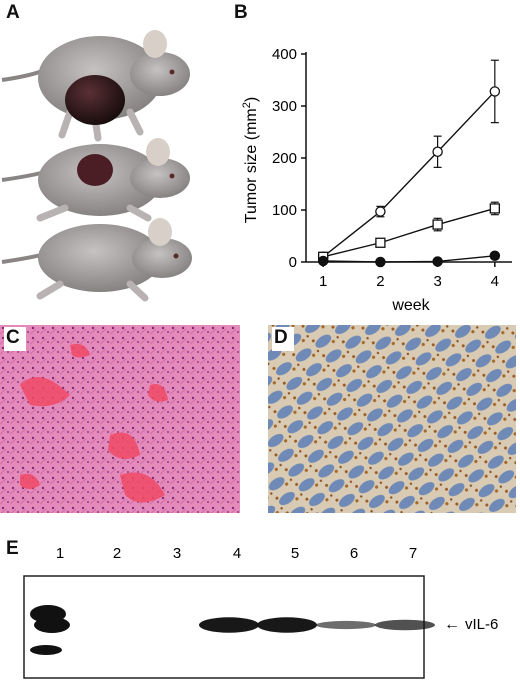  I want to click on series-filled-circle, so click(409, 259).